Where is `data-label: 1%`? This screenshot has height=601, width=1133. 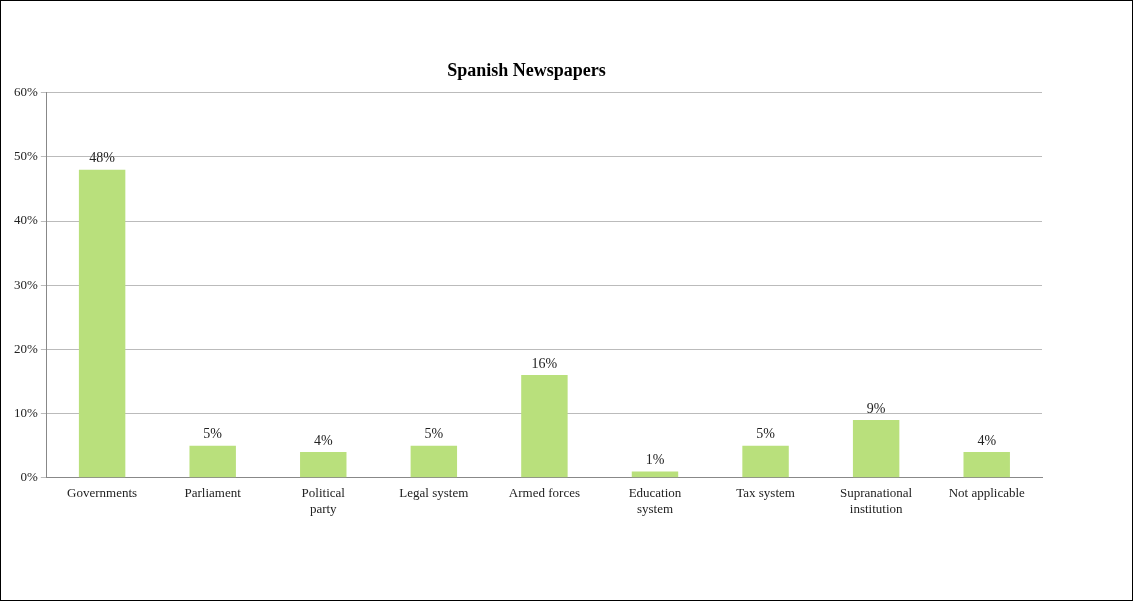 data-label: 1% is located at coordinates (655, 460).